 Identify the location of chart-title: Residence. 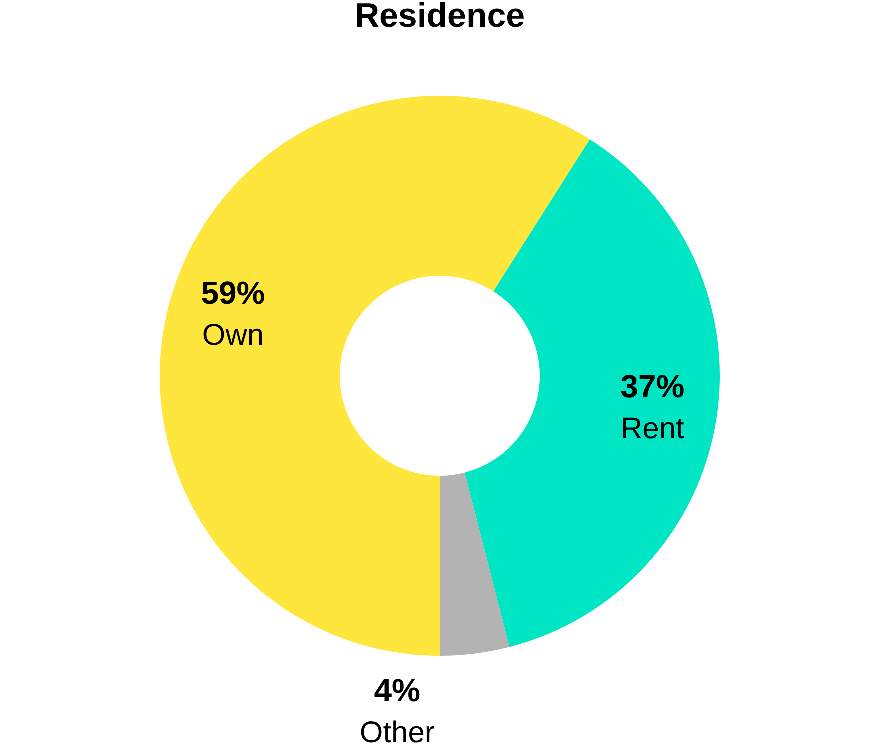
(440, 17).